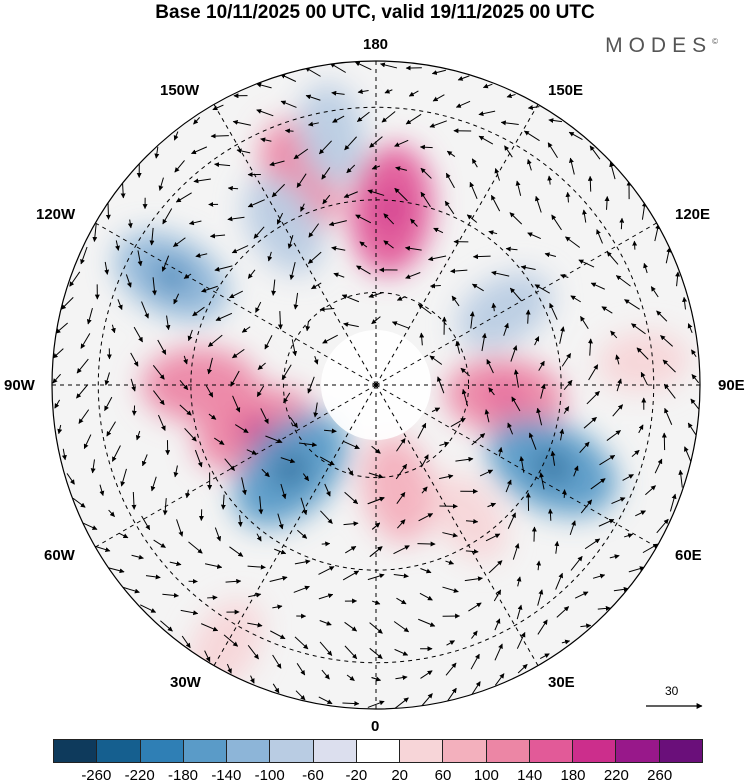 The height and width of the screenshot is (784, 750). Describe the element at coordinates (19, 385) in the screenshot. I see `label-lon-90w: 90W` at that location.